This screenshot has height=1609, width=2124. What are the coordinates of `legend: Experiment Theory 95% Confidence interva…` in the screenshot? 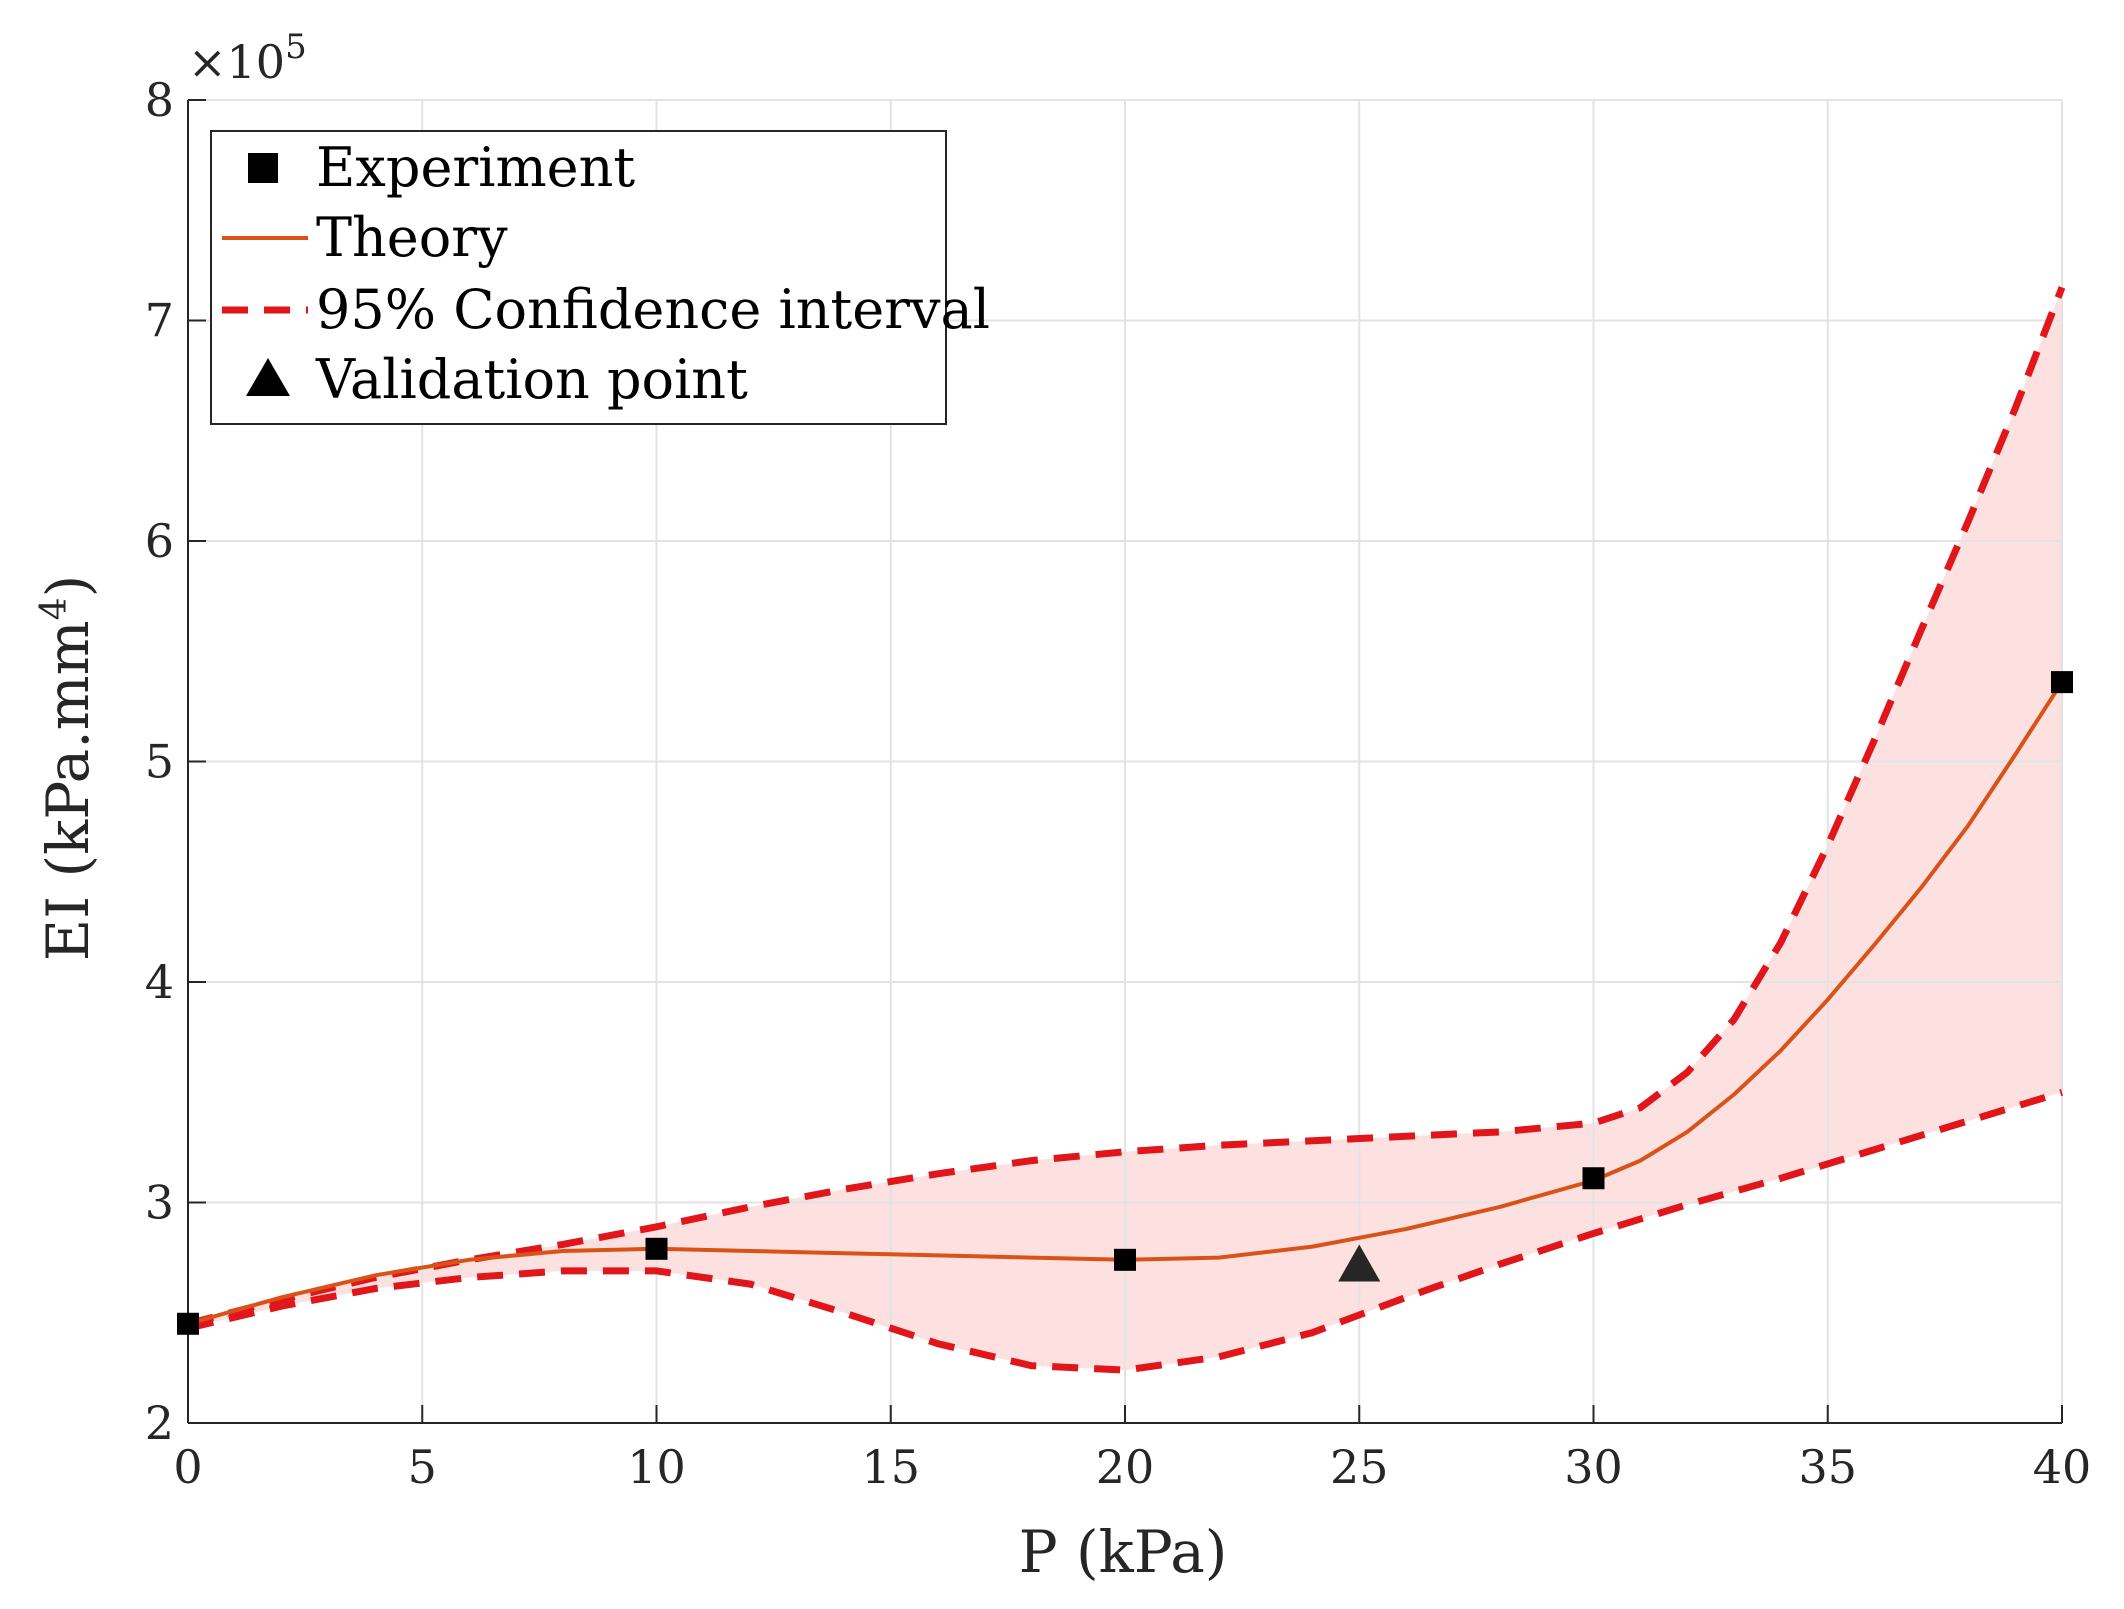 It's located at (600, 277).